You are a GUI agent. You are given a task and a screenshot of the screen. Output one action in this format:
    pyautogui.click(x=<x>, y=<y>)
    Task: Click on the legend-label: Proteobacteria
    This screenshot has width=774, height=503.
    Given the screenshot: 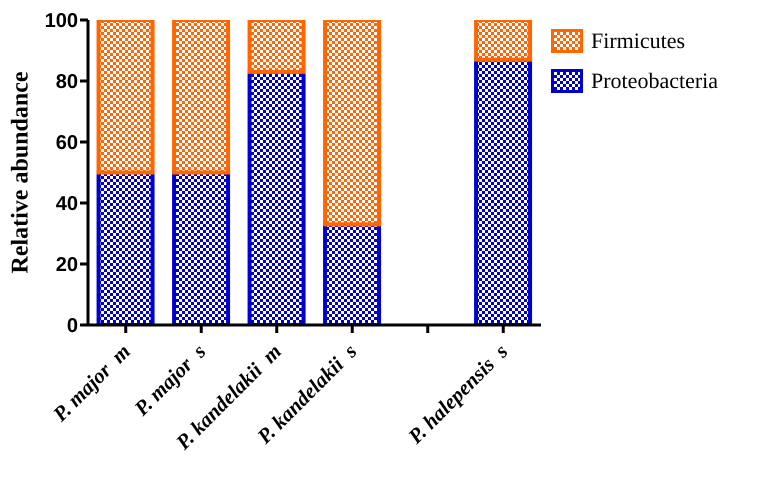 What is the action you would take?
    pyautogui.click(x=654, y=81)
    